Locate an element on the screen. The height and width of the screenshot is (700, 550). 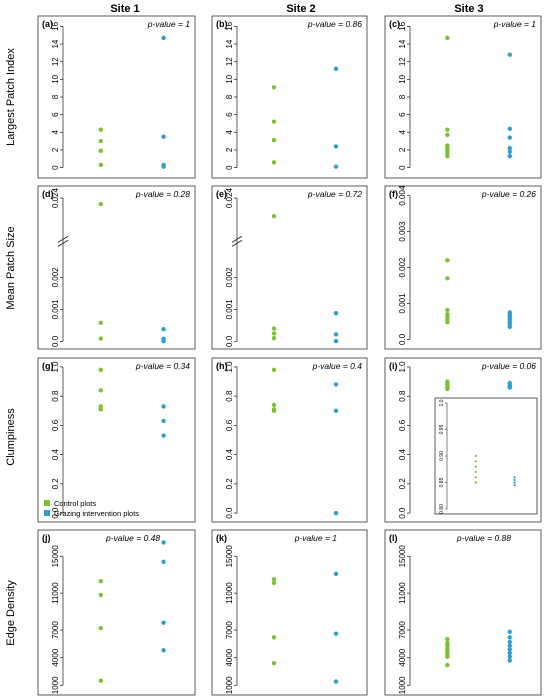
inset-tick-label: 1.0 is located at coordinates (442, 402).